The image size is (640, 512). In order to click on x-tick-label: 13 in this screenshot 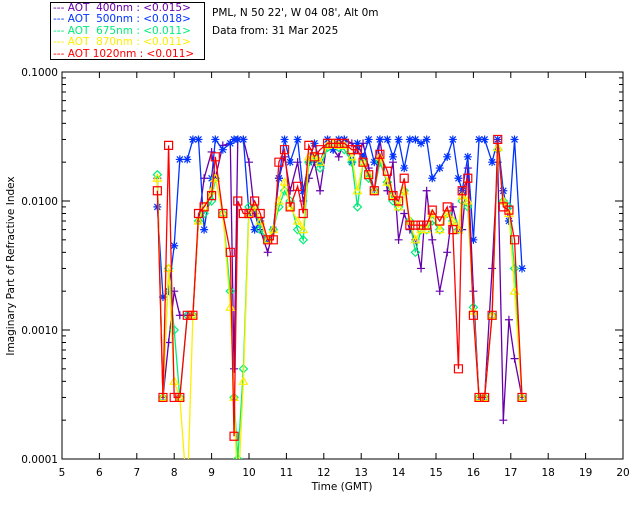, I will do `click(361, 473)`.